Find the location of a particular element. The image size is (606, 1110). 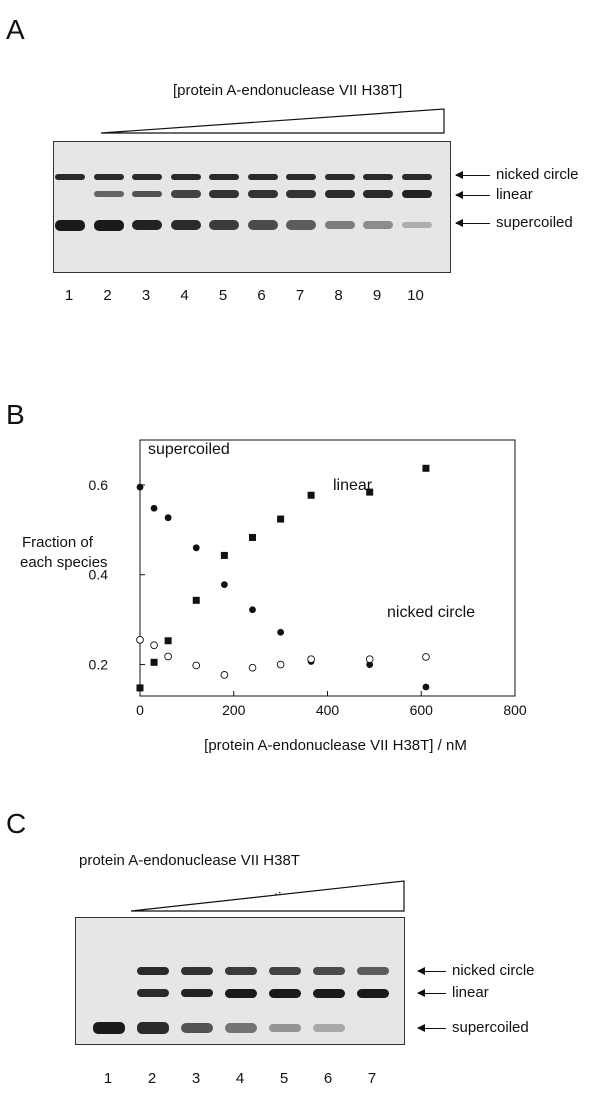

lane-number: 8 is located at coordinates (338, 295).